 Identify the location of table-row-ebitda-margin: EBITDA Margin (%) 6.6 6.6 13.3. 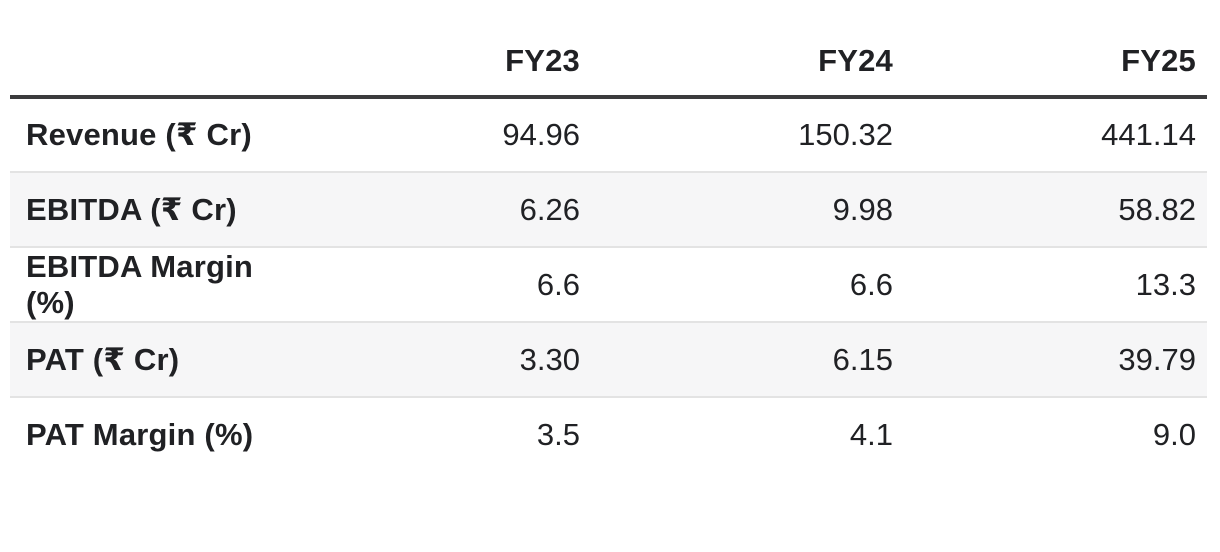
(608, 284).